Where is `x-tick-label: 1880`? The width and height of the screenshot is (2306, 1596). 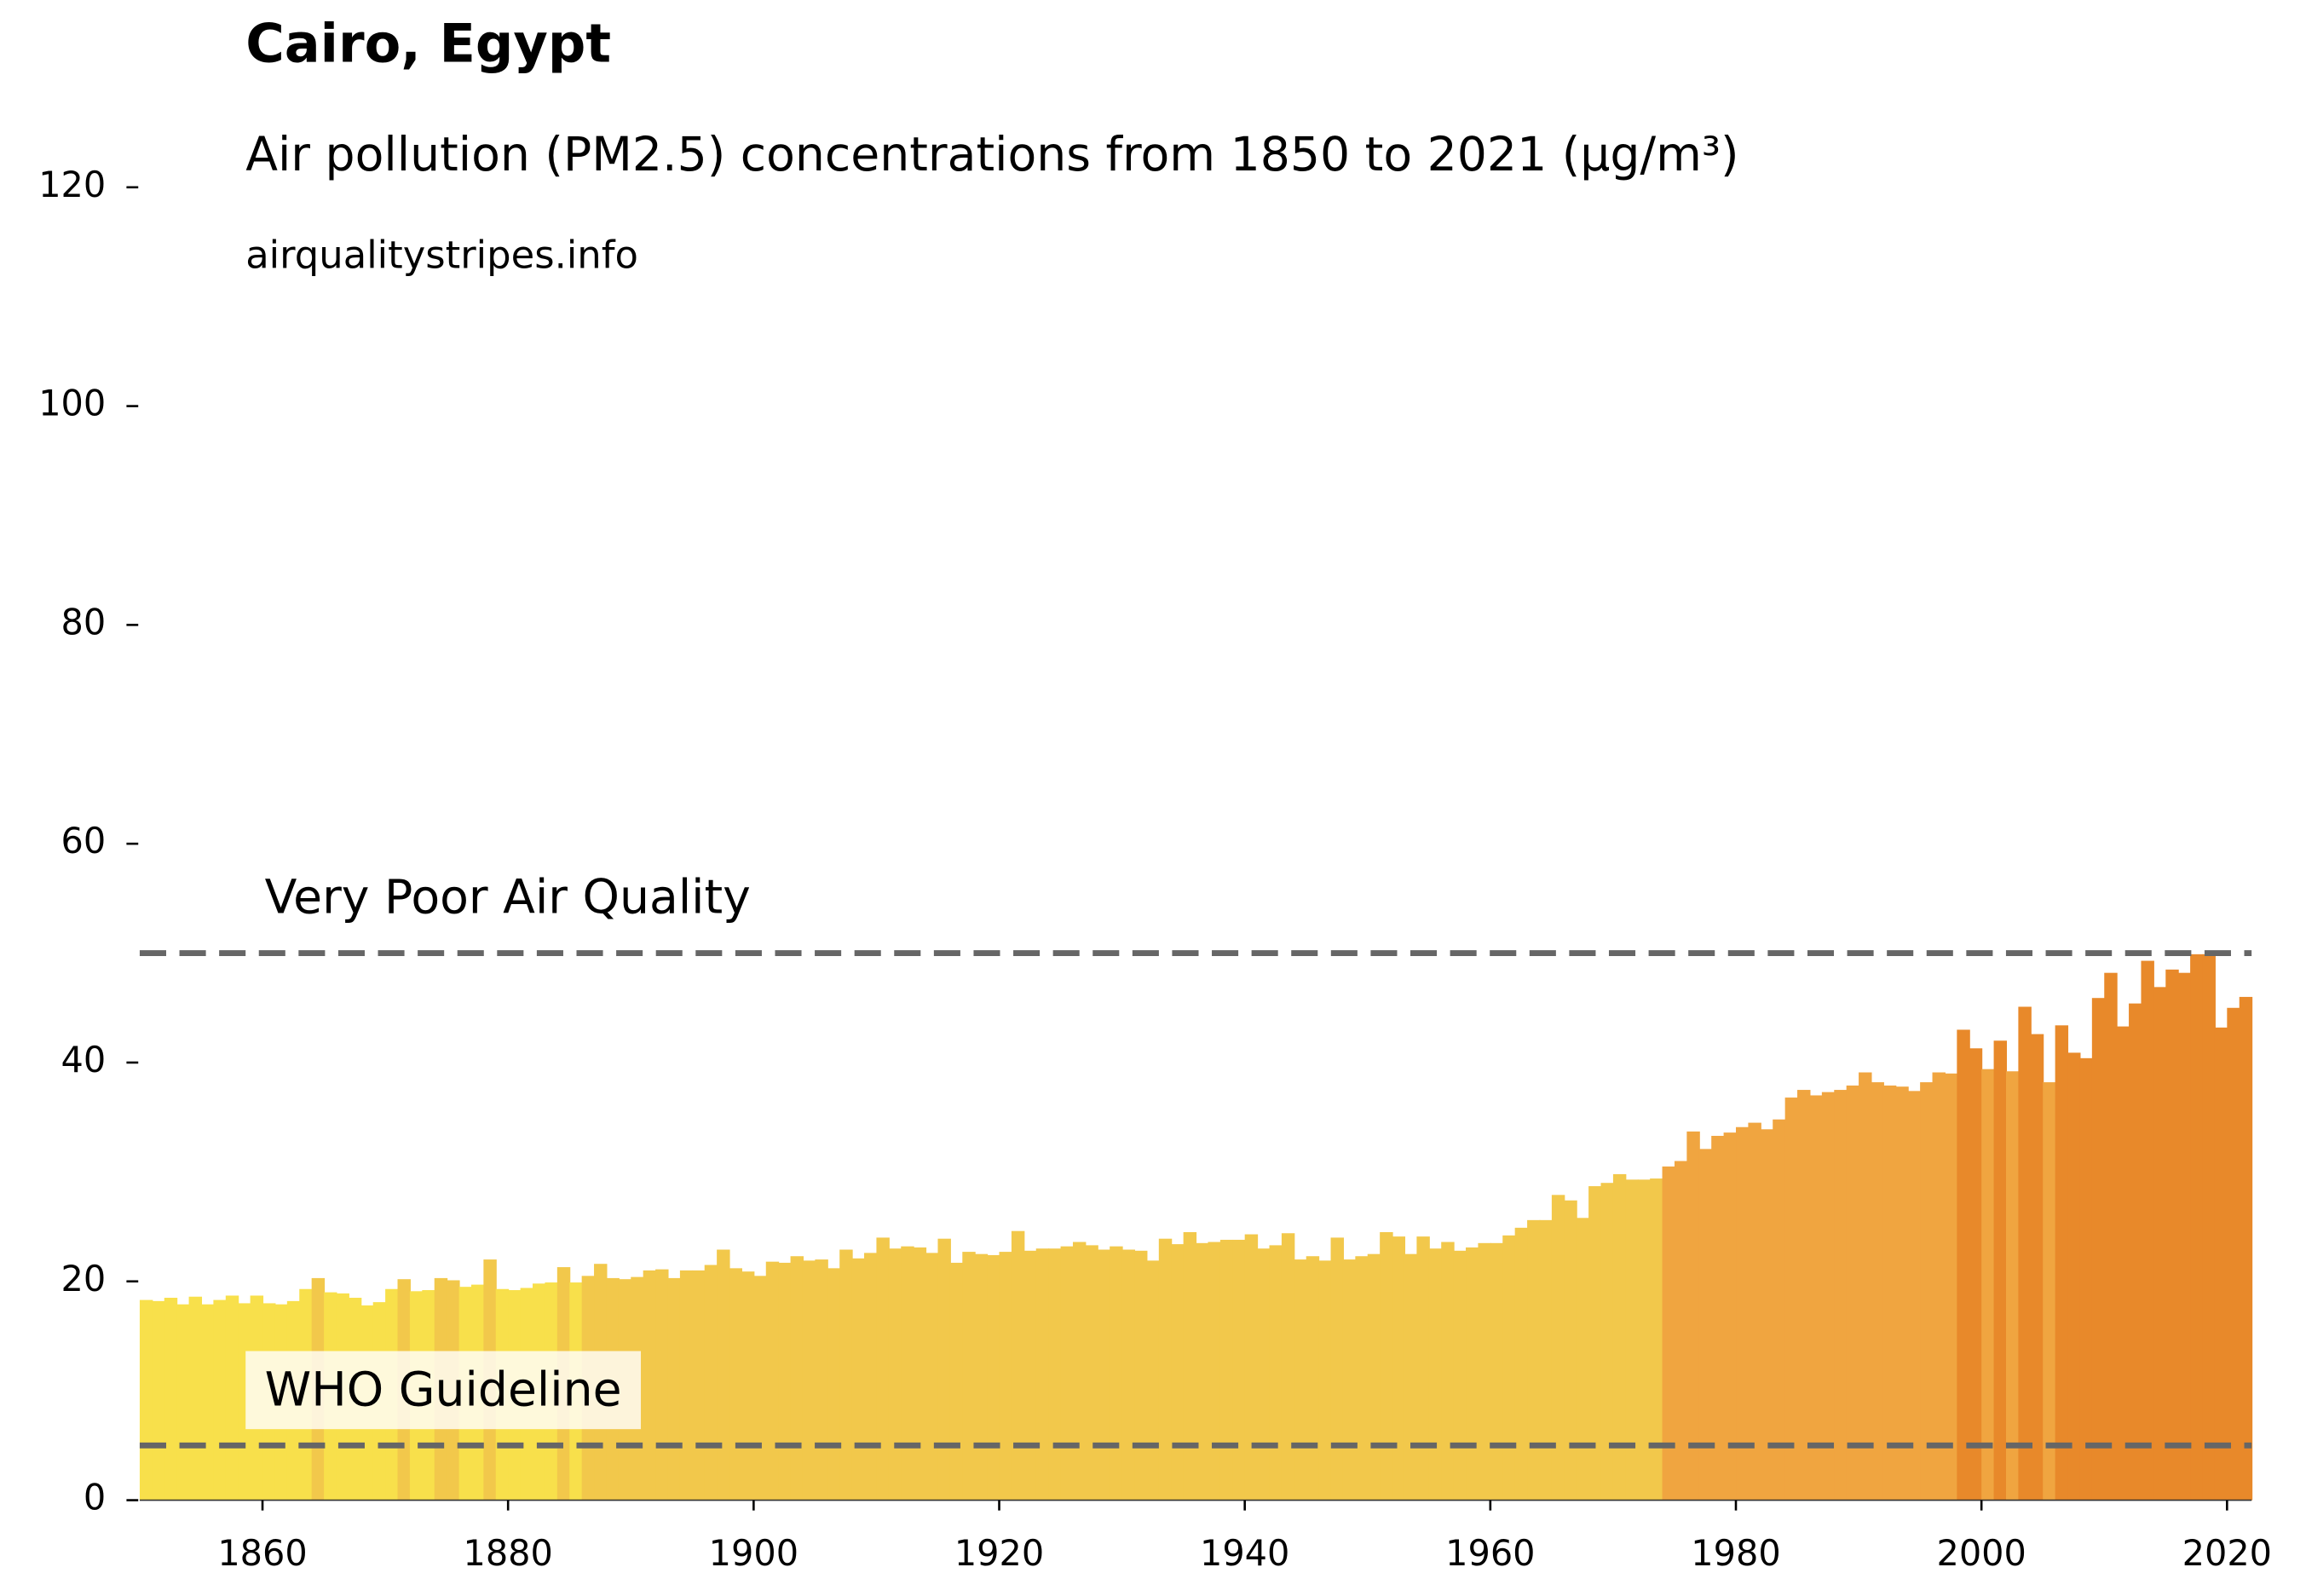
x-tick-label: 1880 is located at coordinates (507, 1553).